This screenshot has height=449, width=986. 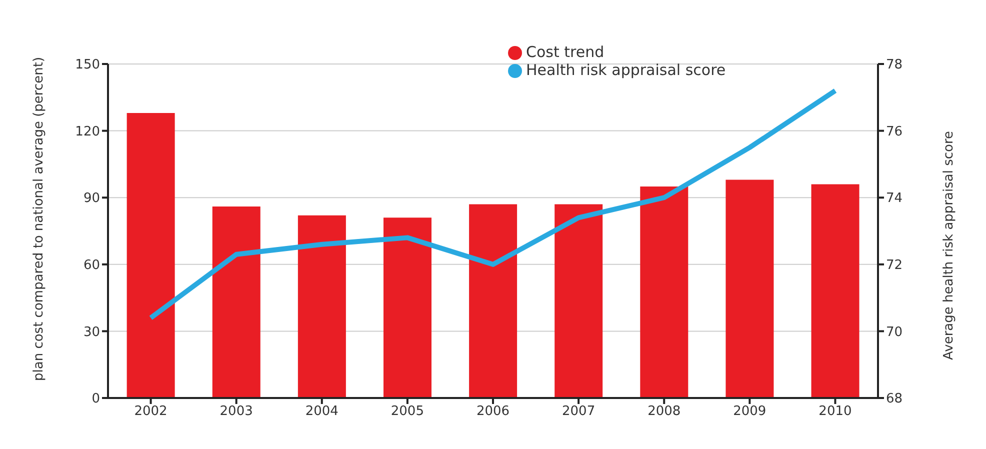 I want to click on x-tick-label: 2002, so click(x=151, y=412).